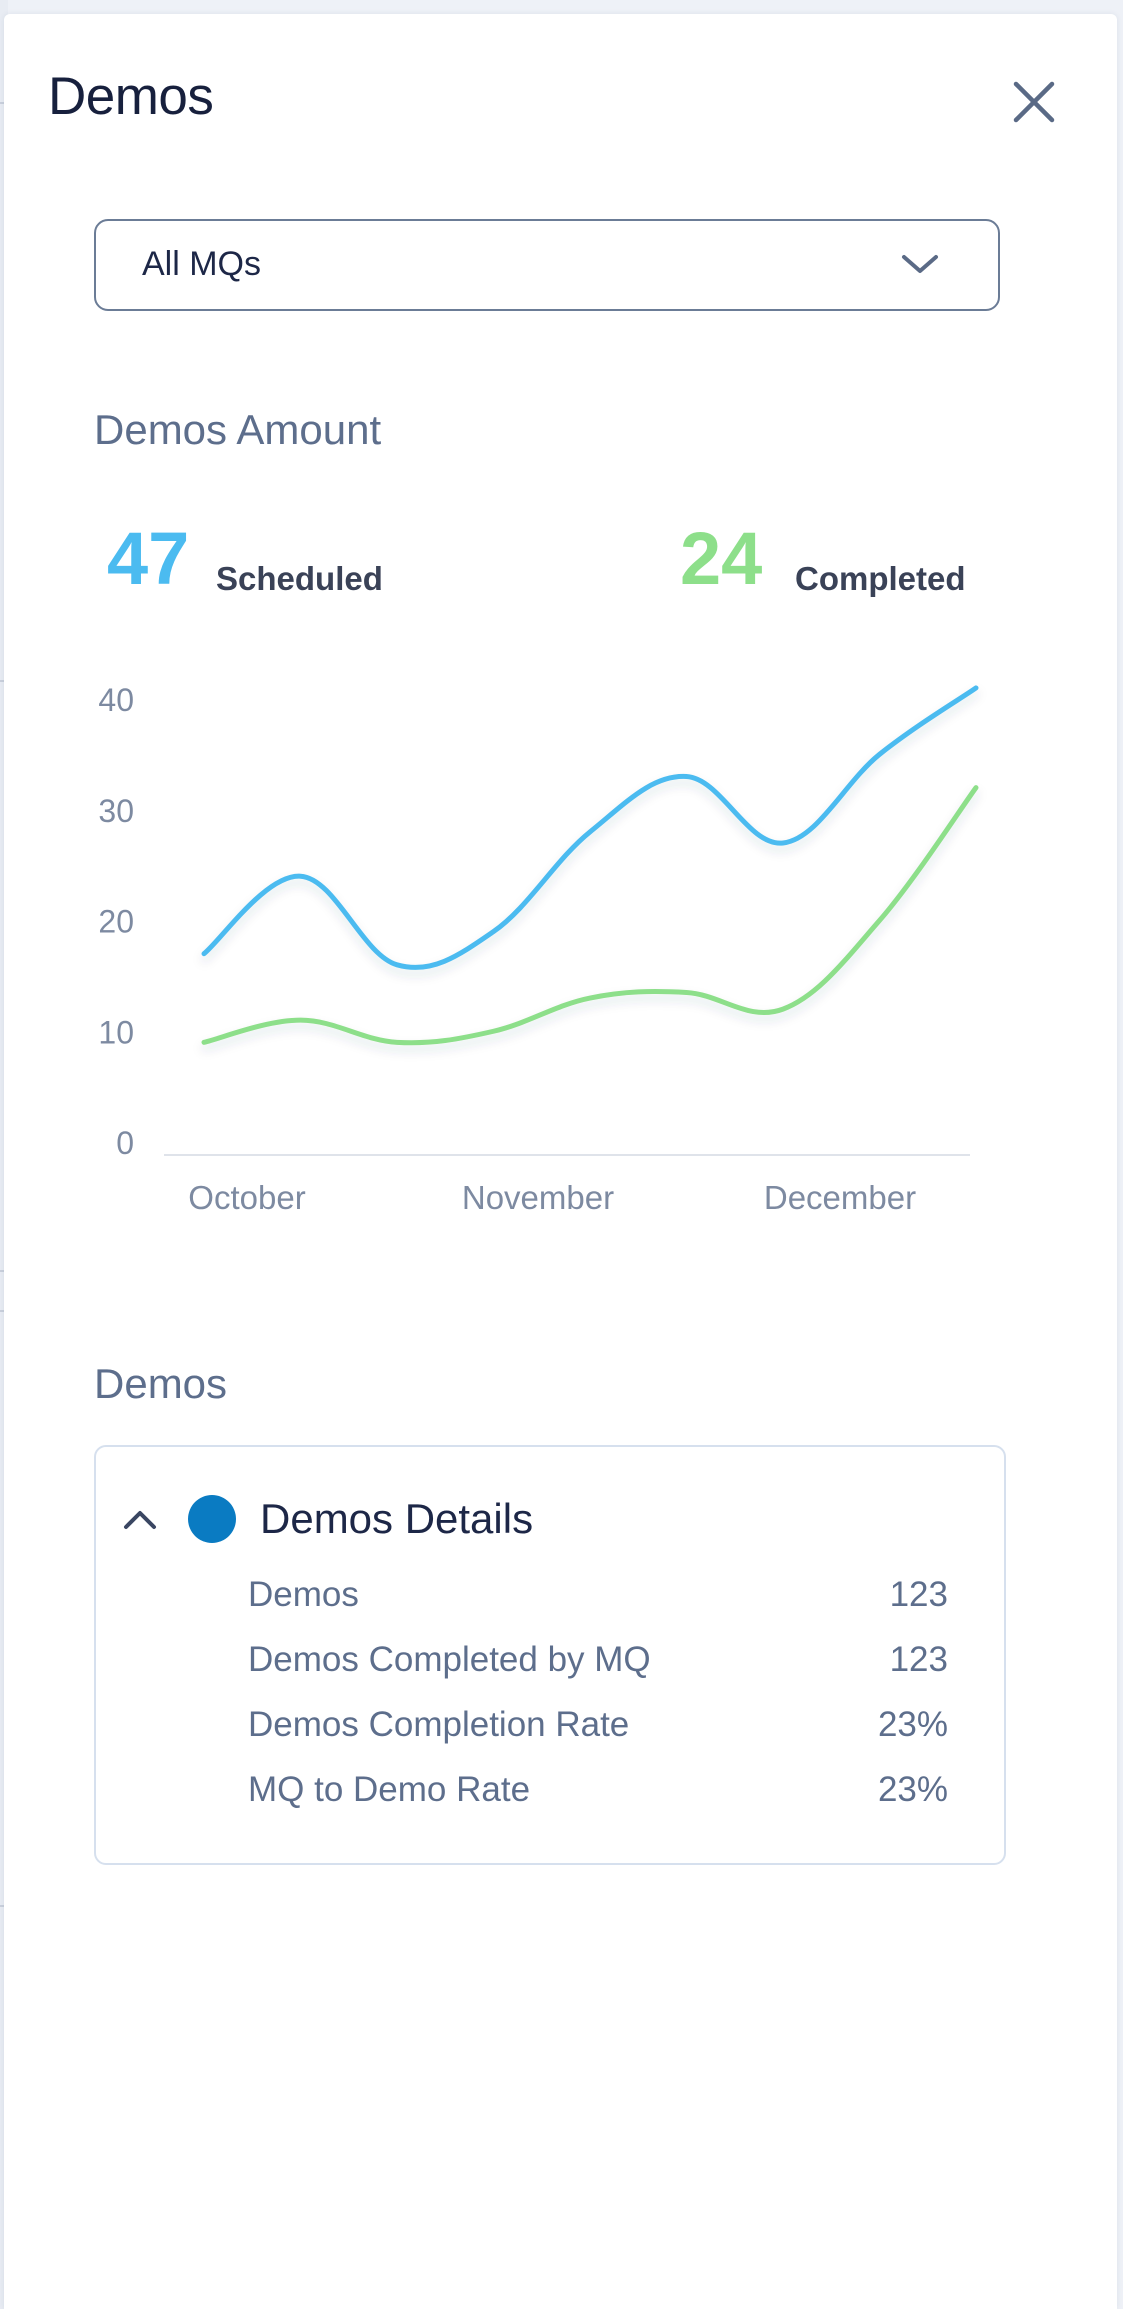 Image resolution: width=1123 pixels, height=2309 pixels. Describe the element at coordinates (238, 429) in the screenshot. I see `demos-amount-title: Demos Amount` at that location.